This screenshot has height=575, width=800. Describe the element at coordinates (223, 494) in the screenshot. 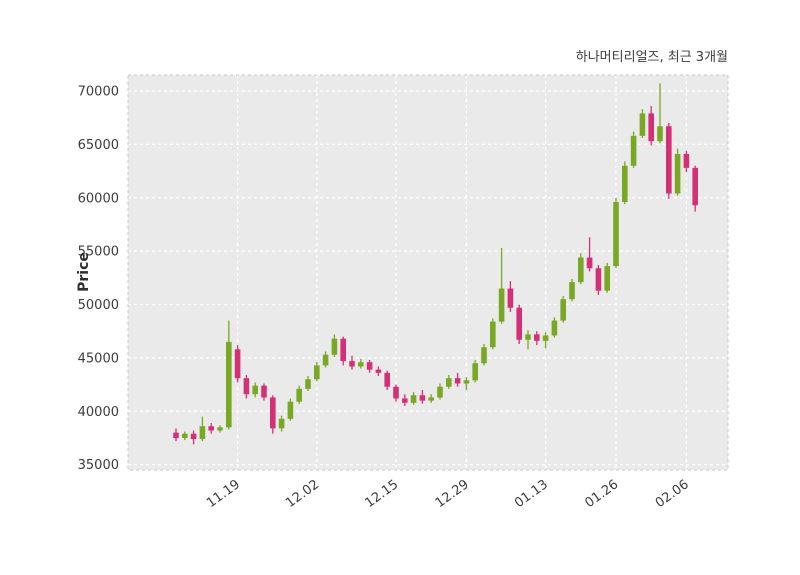

I see `x-tick-label: 11.19` at that location.